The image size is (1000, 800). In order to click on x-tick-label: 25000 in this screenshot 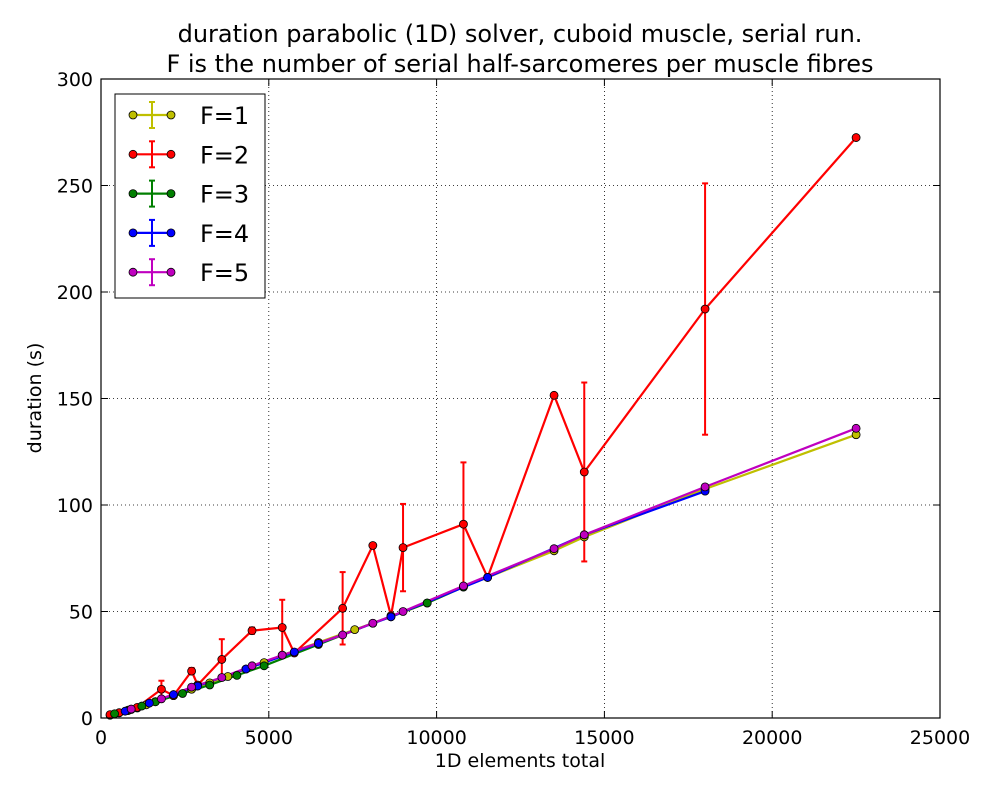, I will do `click(940, 738)`.